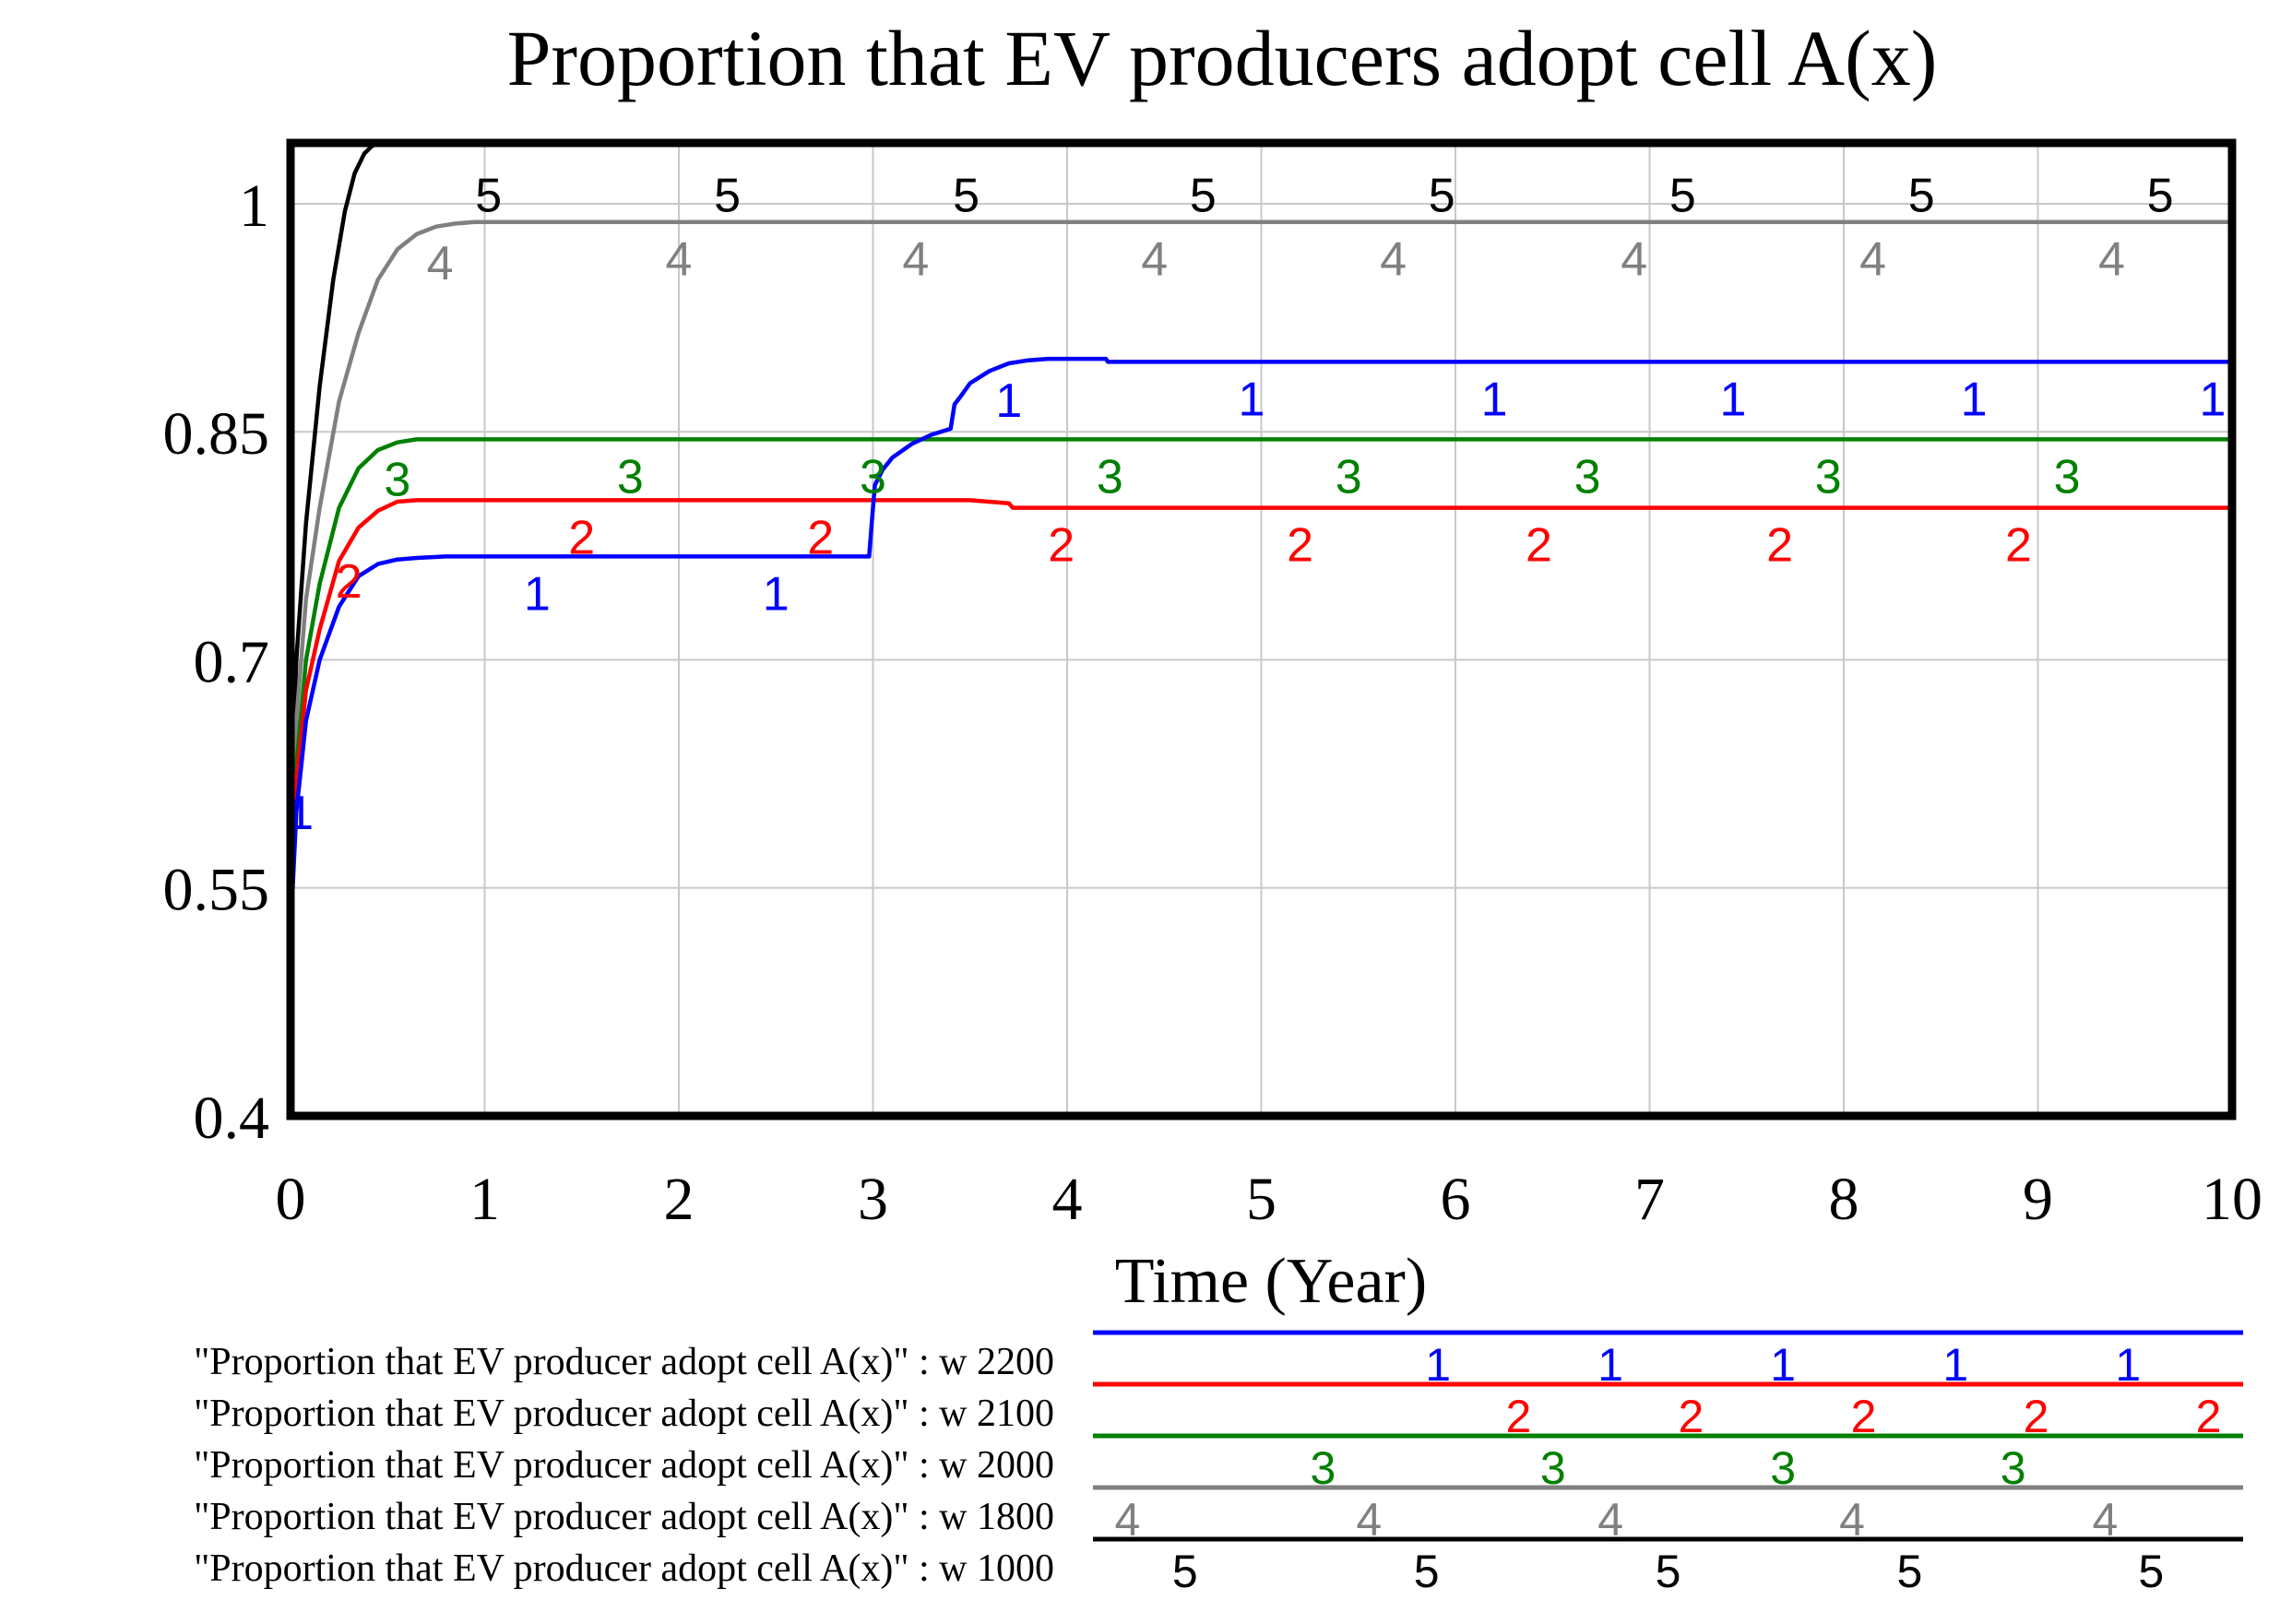 The width and height of the screenshot is (2280, 1624). Describe the element at coordinates (232, 1118) in the screenshot. I see `y-tick-label: 0.4` at that location.